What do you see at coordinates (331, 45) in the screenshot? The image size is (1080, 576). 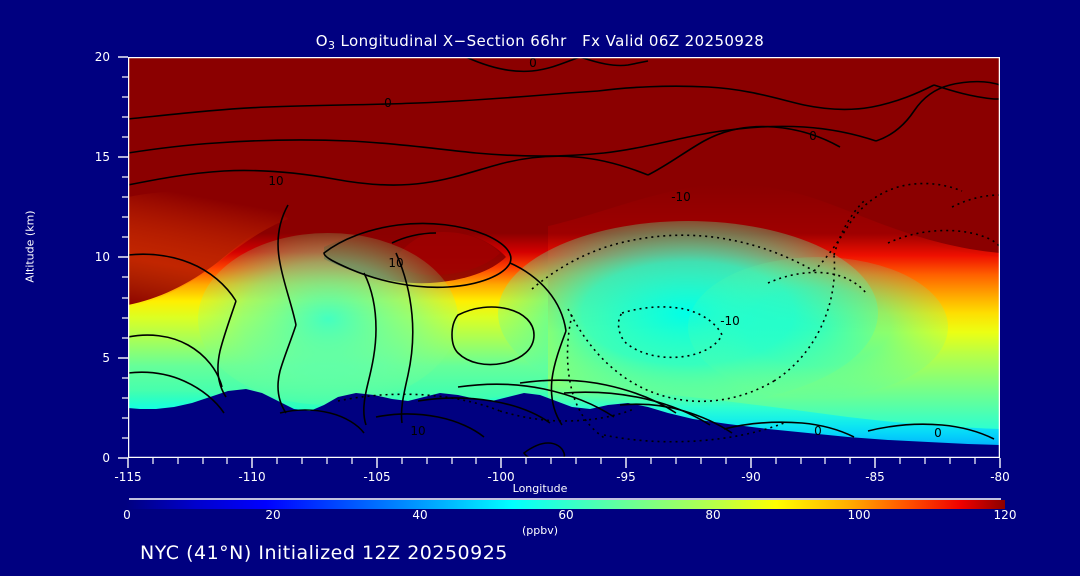 I see `title-subscript: 3` at bounding box center [331, 45].